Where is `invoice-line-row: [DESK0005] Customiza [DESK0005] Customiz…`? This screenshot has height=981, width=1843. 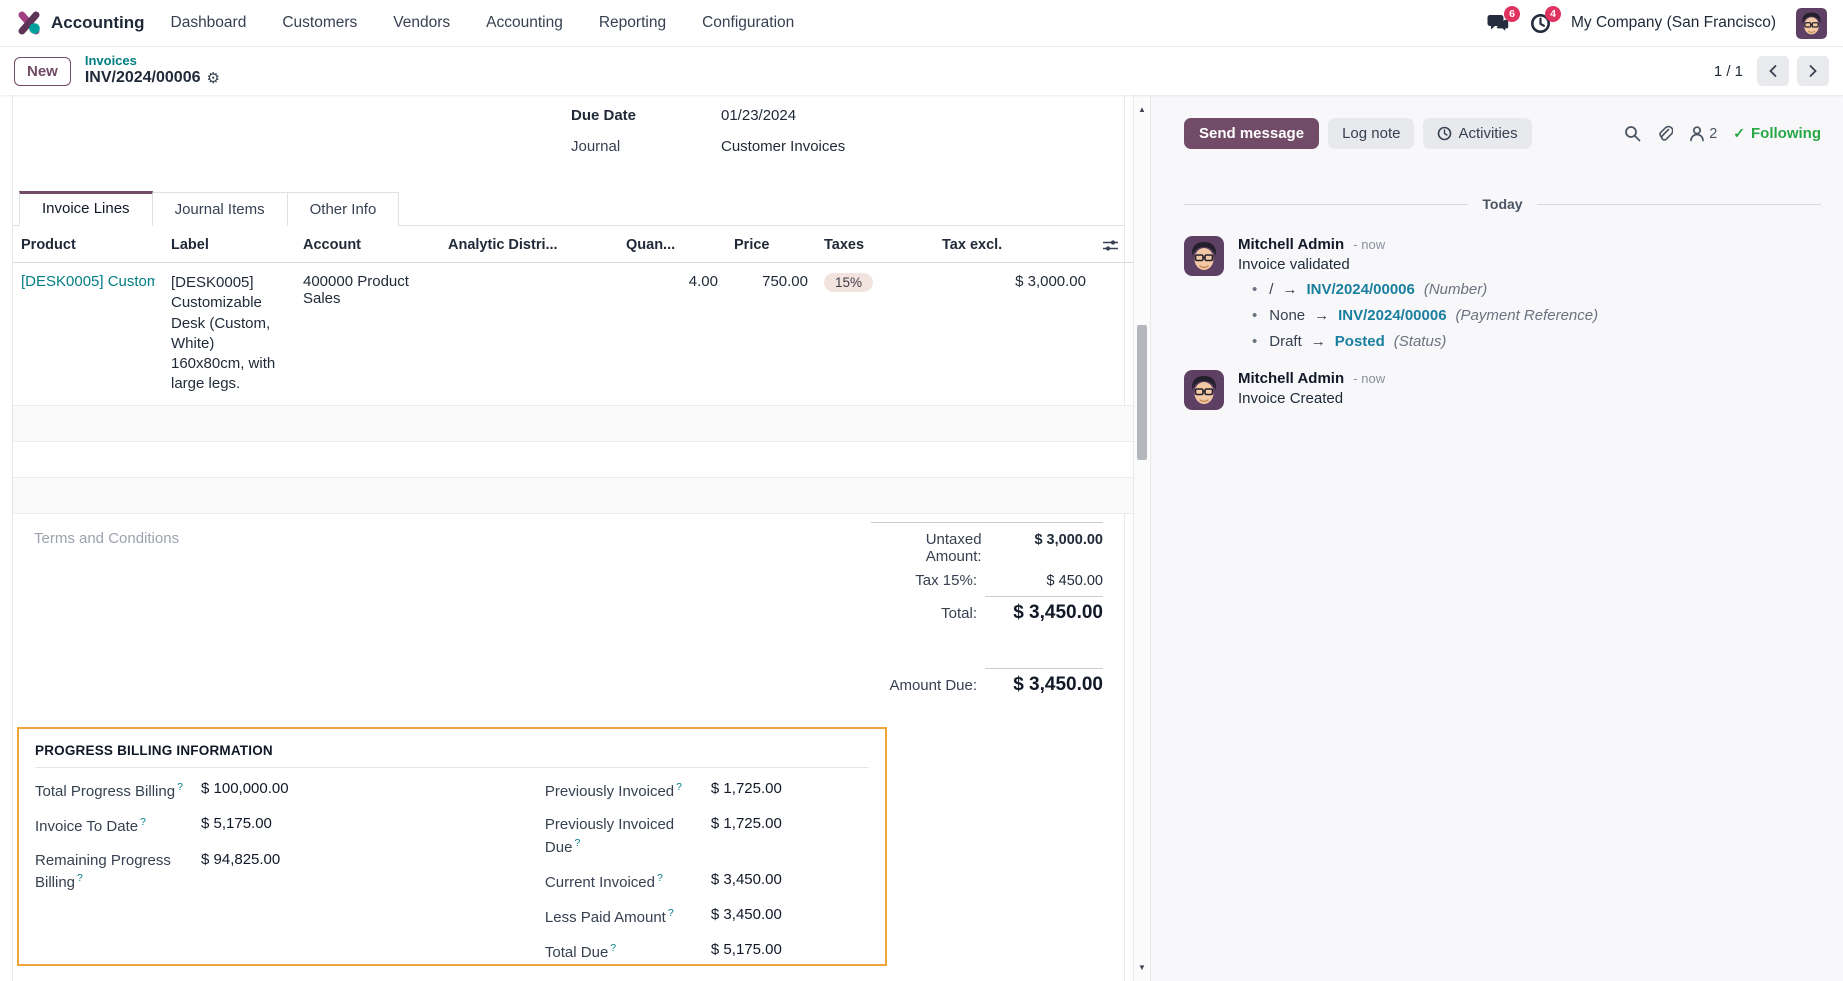
invoice-line-row: [DESK0005] Customiza [DESK0005] Customiz… is located at coordinates (573, 334).